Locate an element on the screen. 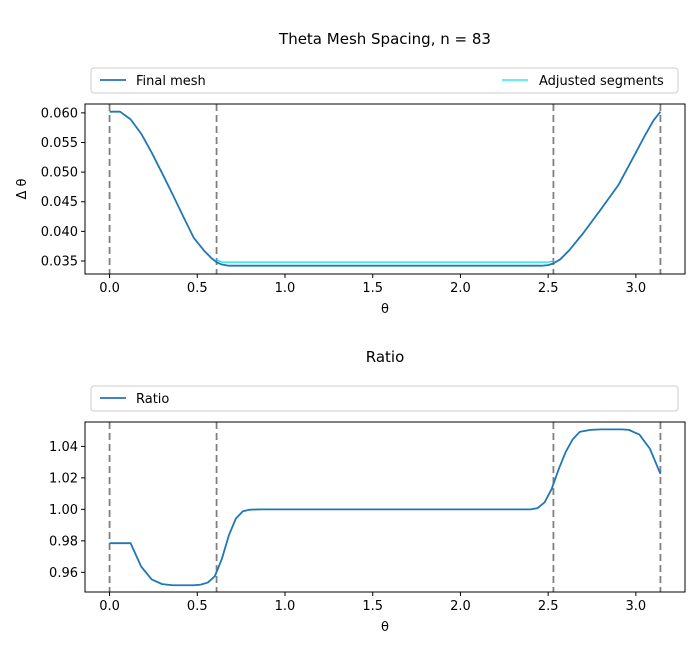  legend-label-final-mesh: Final mesh is located at coordinates (171, 81).